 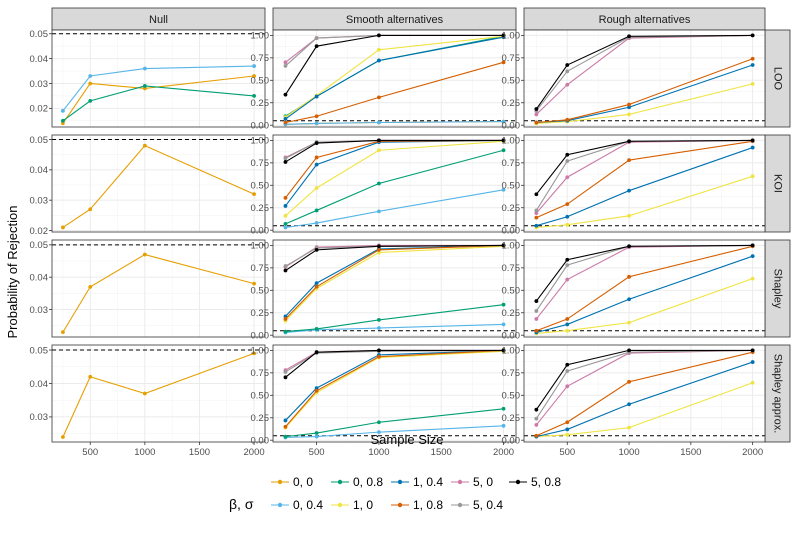 I want to click on column-strip: Null, so click(x=158, y=19).